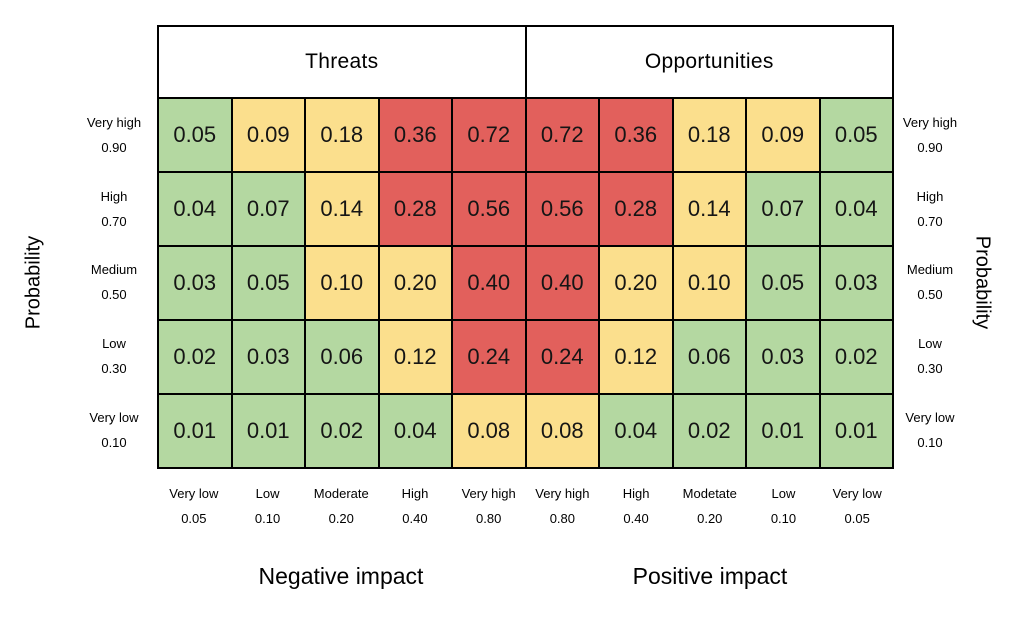  I want to click on probability-level: Medium 0.50, so click(930, 283).